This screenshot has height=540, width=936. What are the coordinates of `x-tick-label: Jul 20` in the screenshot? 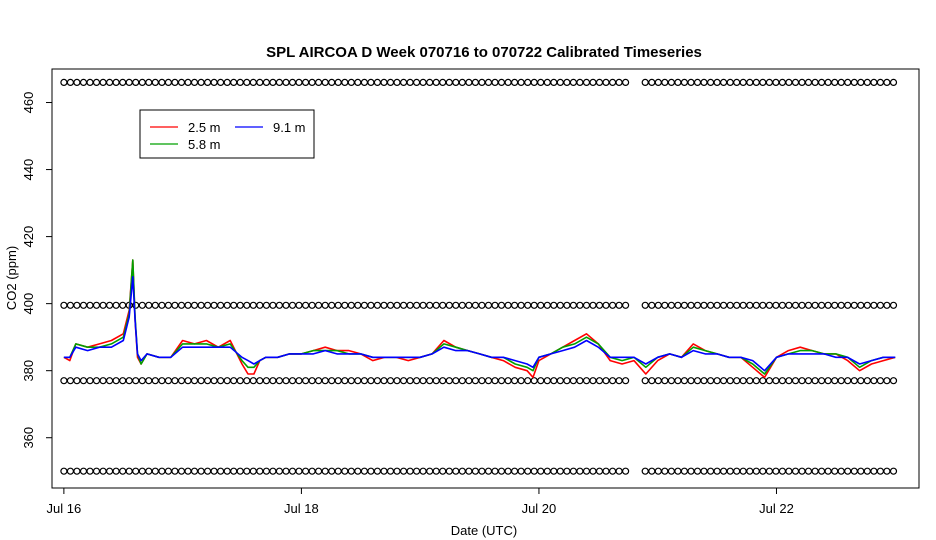 It's located at (539, 508).